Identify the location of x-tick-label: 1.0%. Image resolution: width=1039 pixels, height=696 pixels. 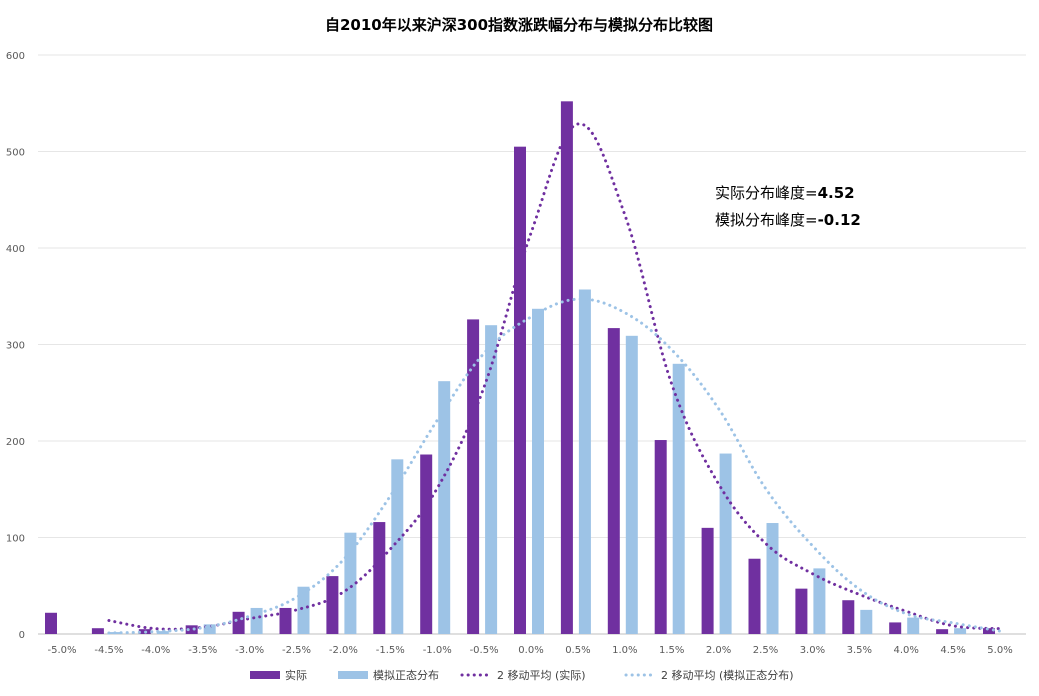
(624, 650).